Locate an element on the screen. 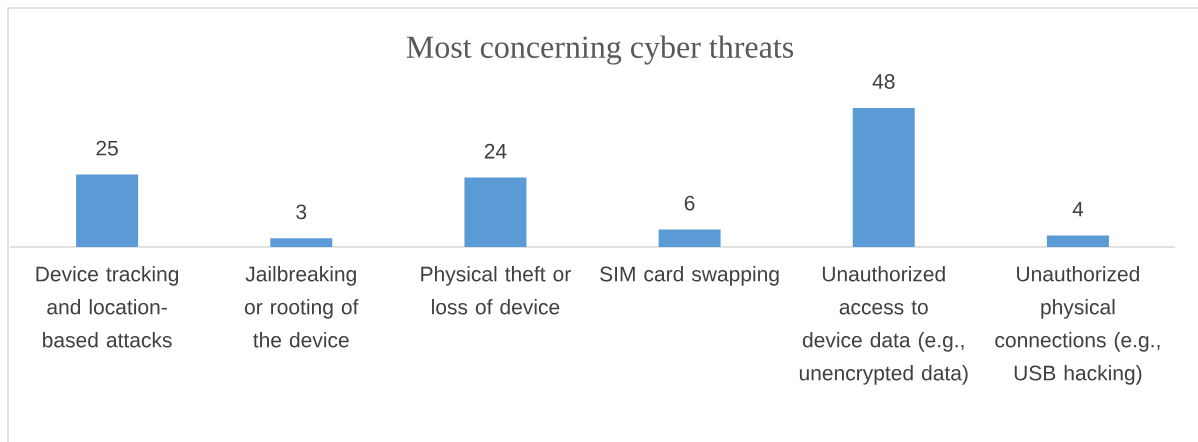 Image resolution: width=1198 pixels, height=442 pixels. x-tick-label: Unauthorized physical connections (e.g., USB hacking) is located at coordinates (1077, 325).